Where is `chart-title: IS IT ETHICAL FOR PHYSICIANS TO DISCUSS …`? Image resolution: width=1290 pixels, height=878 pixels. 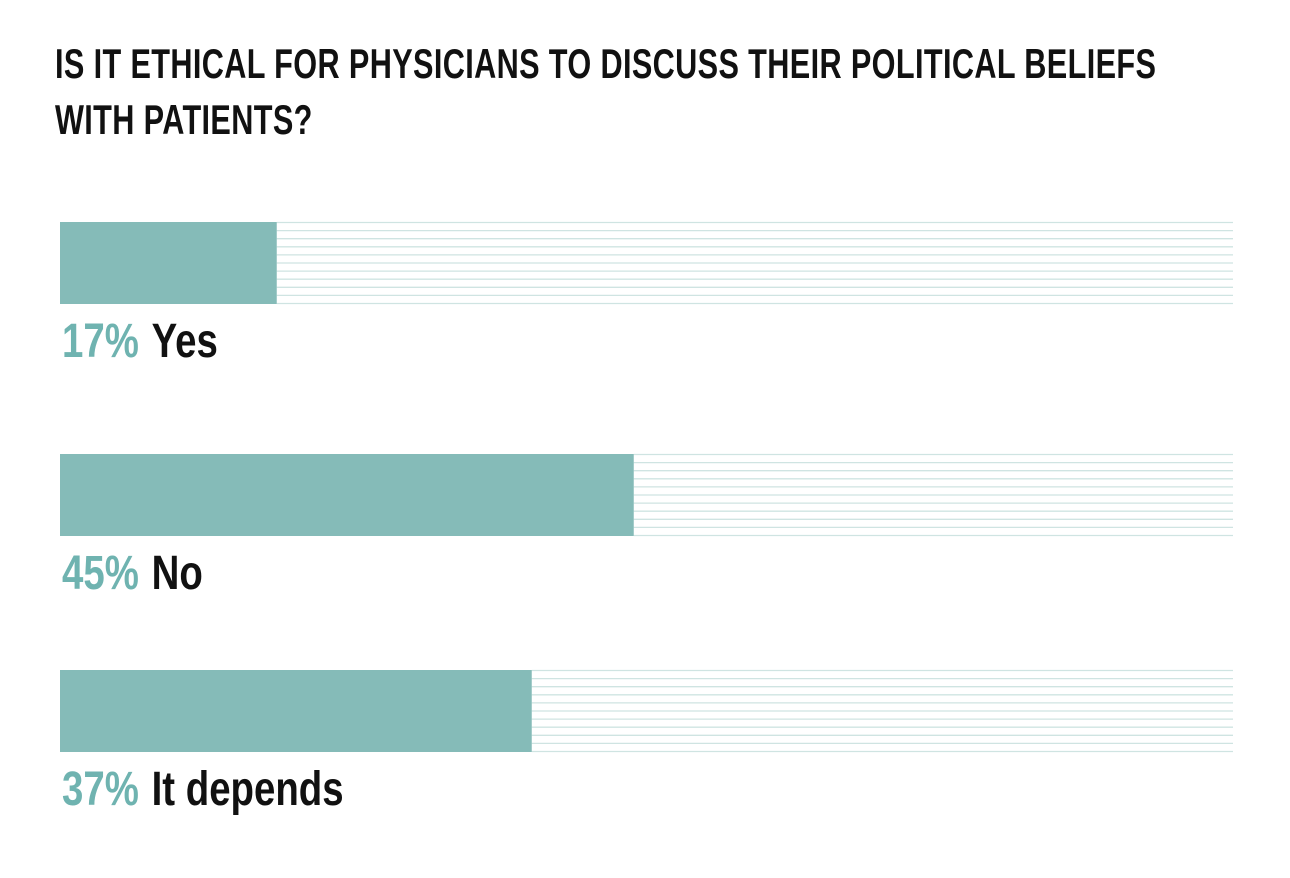 chart-title: IS IT ETHICAL FOR PHYSICIANS TO DISCUSS … is located at coordinates (606, 91).